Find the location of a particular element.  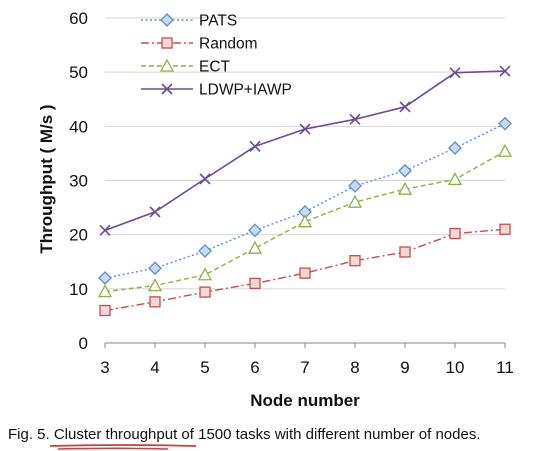

y-tick-label: 10 is located at coordinates (78, 289).